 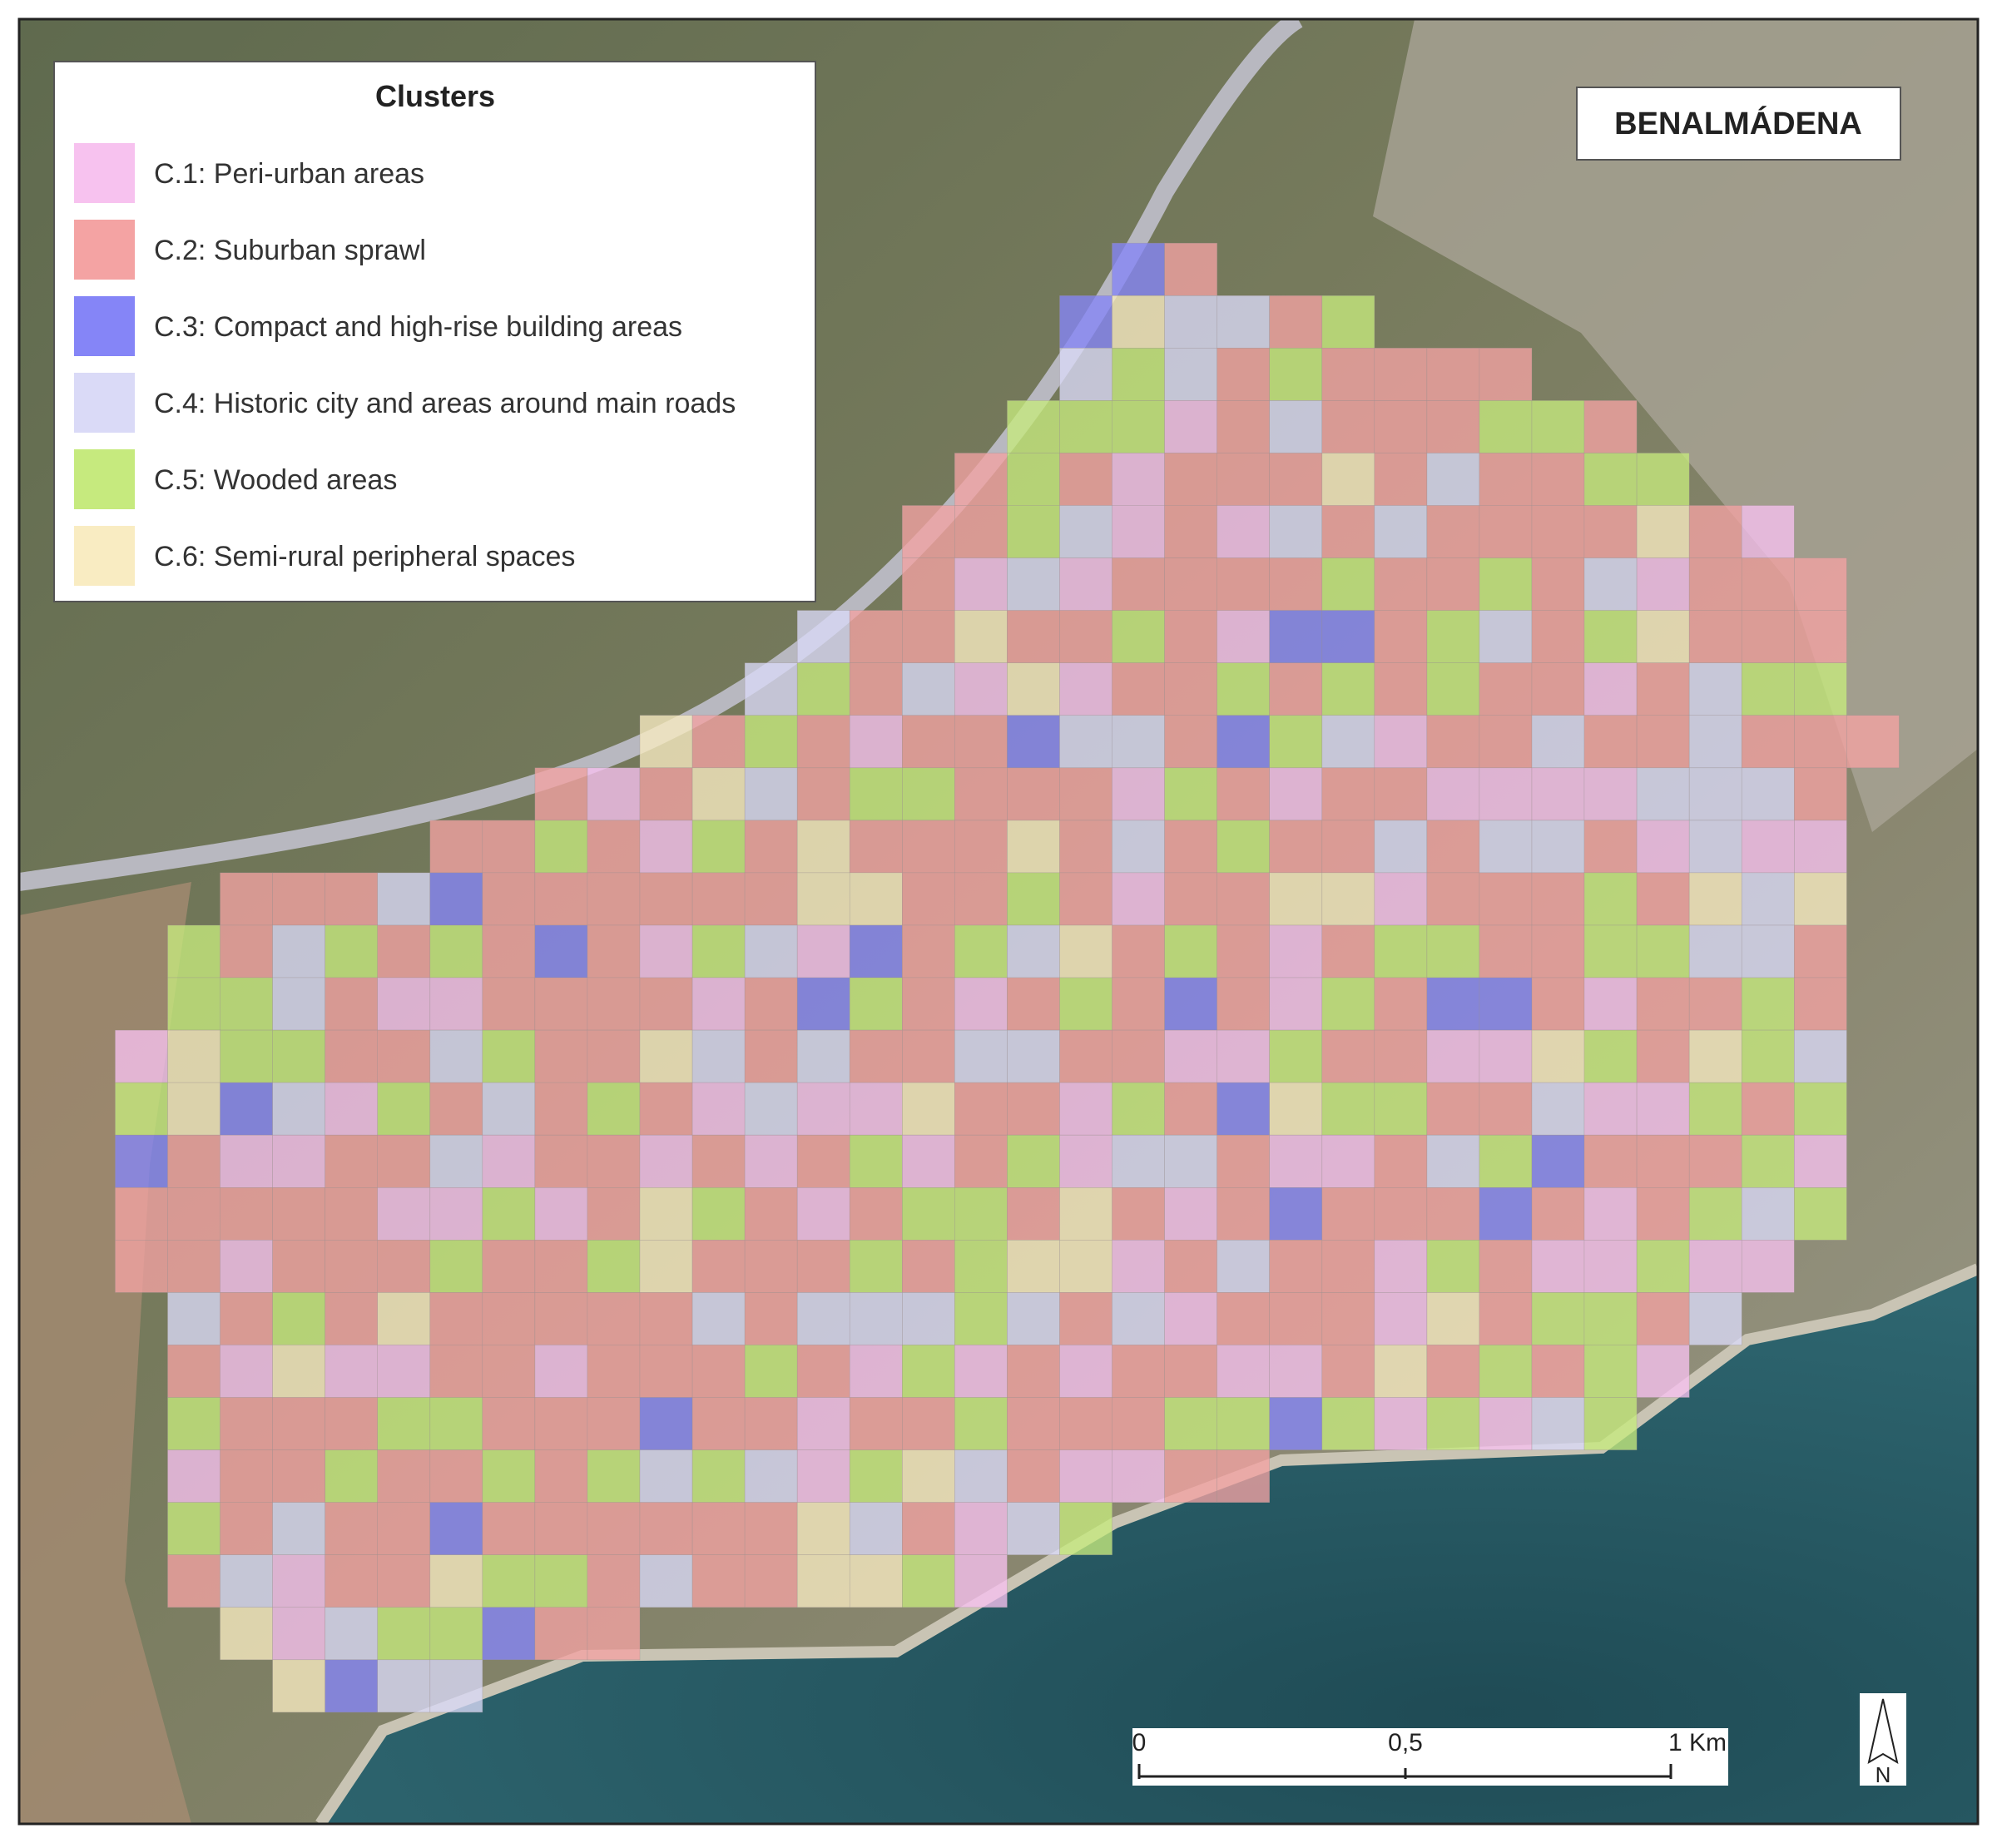 What do you see at coordinates (104, 556) in the screenshot?
I see `legend-swatch` at bounding box center [104, 556].